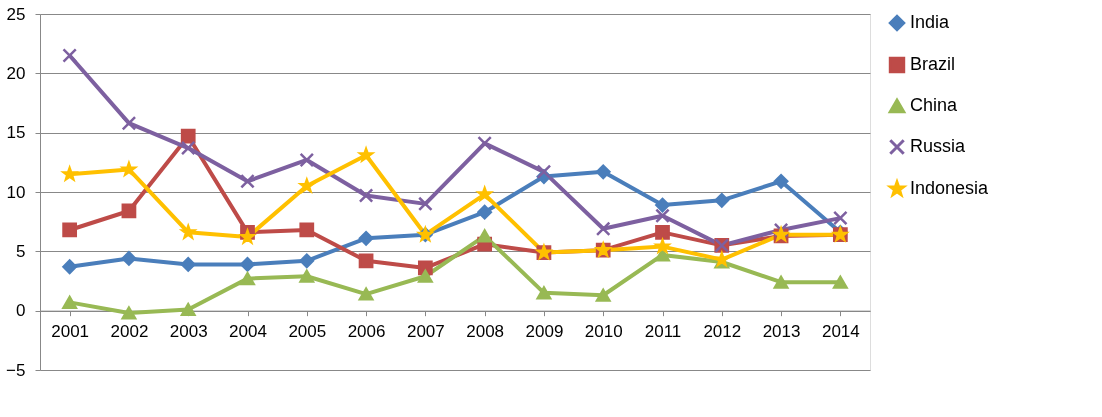 This screenshot has height=417, width=1102. Describe the element at coordinates (950, 188) in the screenshot. I see `legend-label: Indonesia` at that location.